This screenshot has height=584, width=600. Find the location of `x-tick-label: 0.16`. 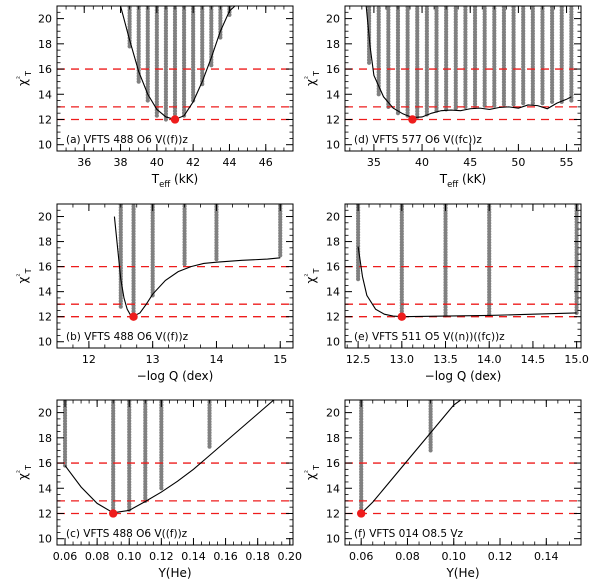

x-tick-label: 0.16 is located at coordinates (225, 556).